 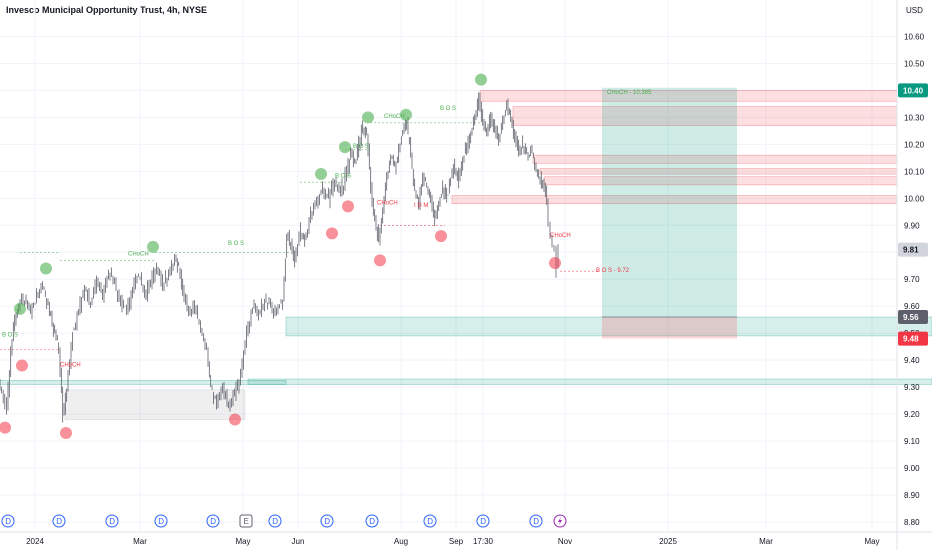 What do you see at coordinates (912, 225) in the screenshot?
I see `y-tick-label: 9.90` at bounding box center [912, 225].